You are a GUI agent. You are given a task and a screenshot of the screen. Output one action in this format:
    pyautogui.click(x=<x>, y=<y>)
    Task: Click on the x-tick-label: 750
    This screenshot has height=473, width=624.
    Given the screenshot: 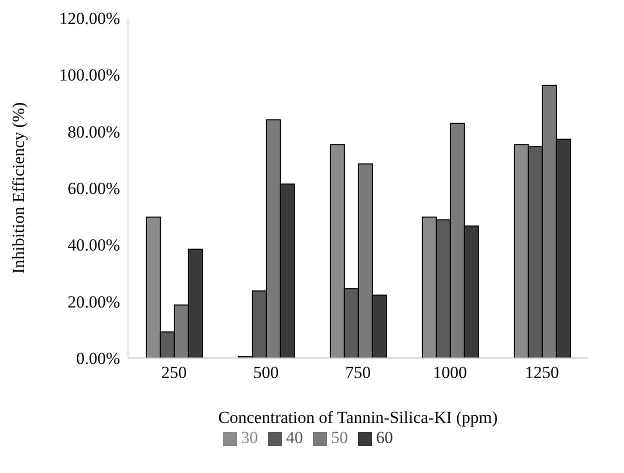 What is the action you would take?
    pyautogui.click(x=358, y=372)
    